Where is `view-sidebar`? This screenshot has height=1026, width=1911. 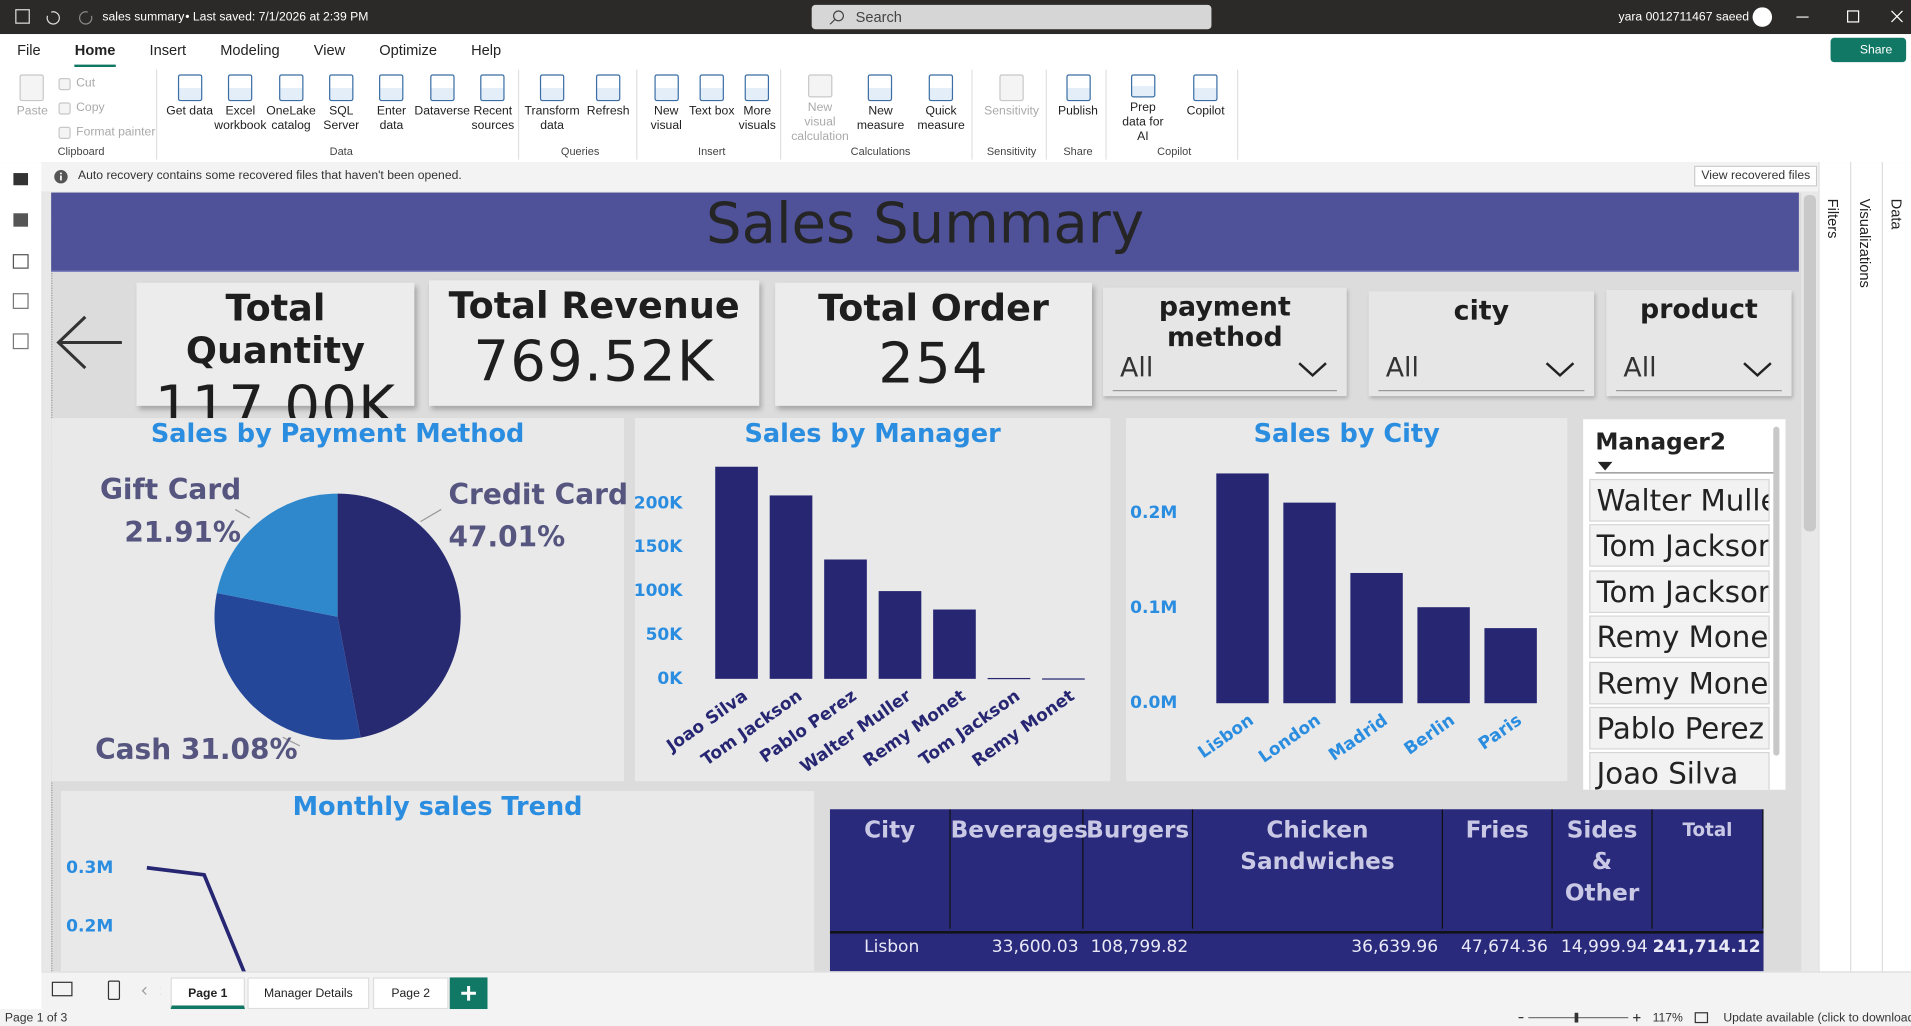
view-sidebar is located at coordinates (21, 567).